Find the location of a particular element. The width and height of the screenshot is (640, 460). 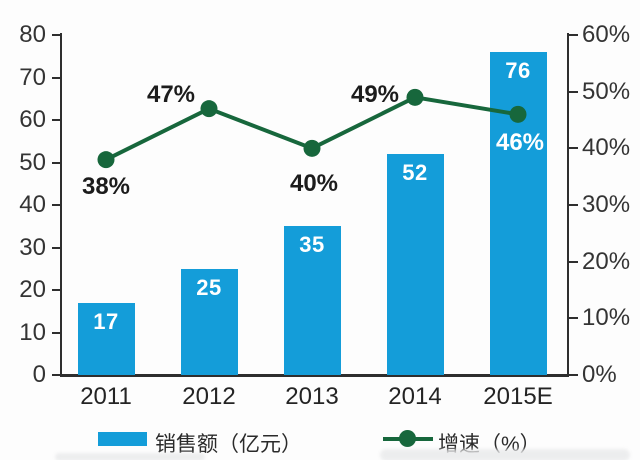

left-axis-tick-label: 70 is located at coordinates (32, 77).